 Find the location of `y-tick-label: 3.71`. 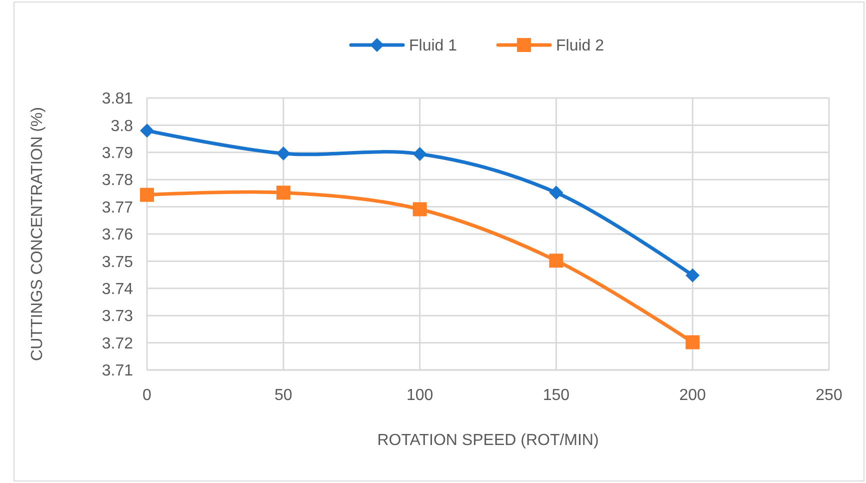

y-tick-label: 3.71 is located at coordinates (118, 371).